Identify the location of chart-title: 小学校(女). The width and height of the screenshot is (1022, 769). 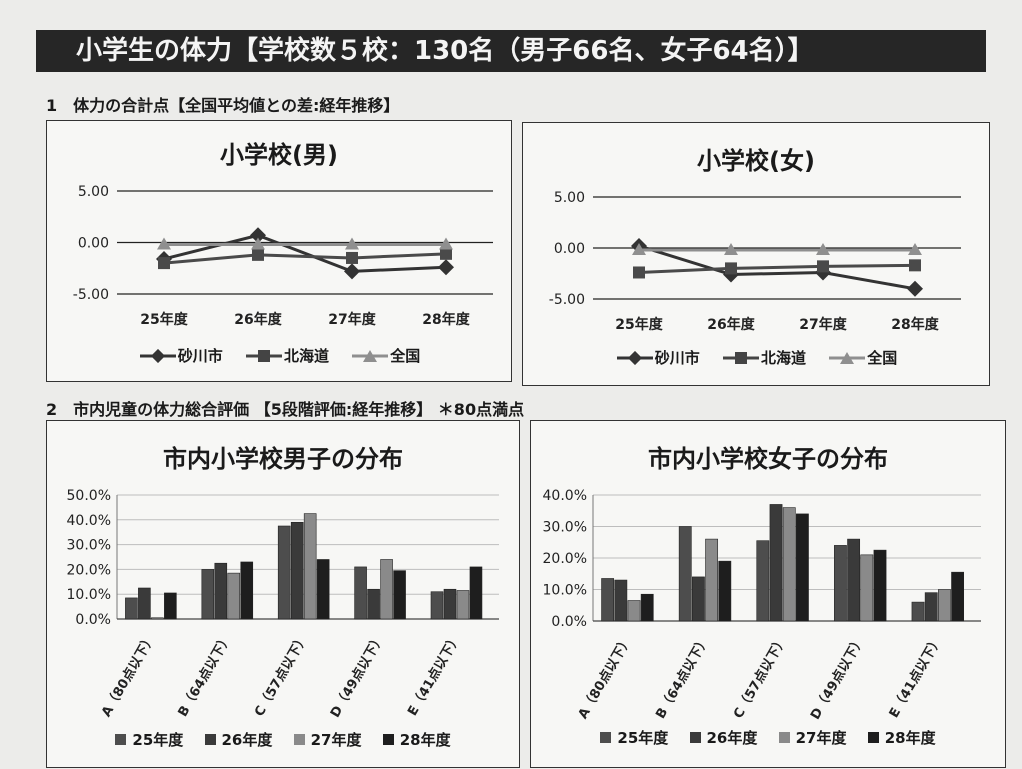
(756, 161).